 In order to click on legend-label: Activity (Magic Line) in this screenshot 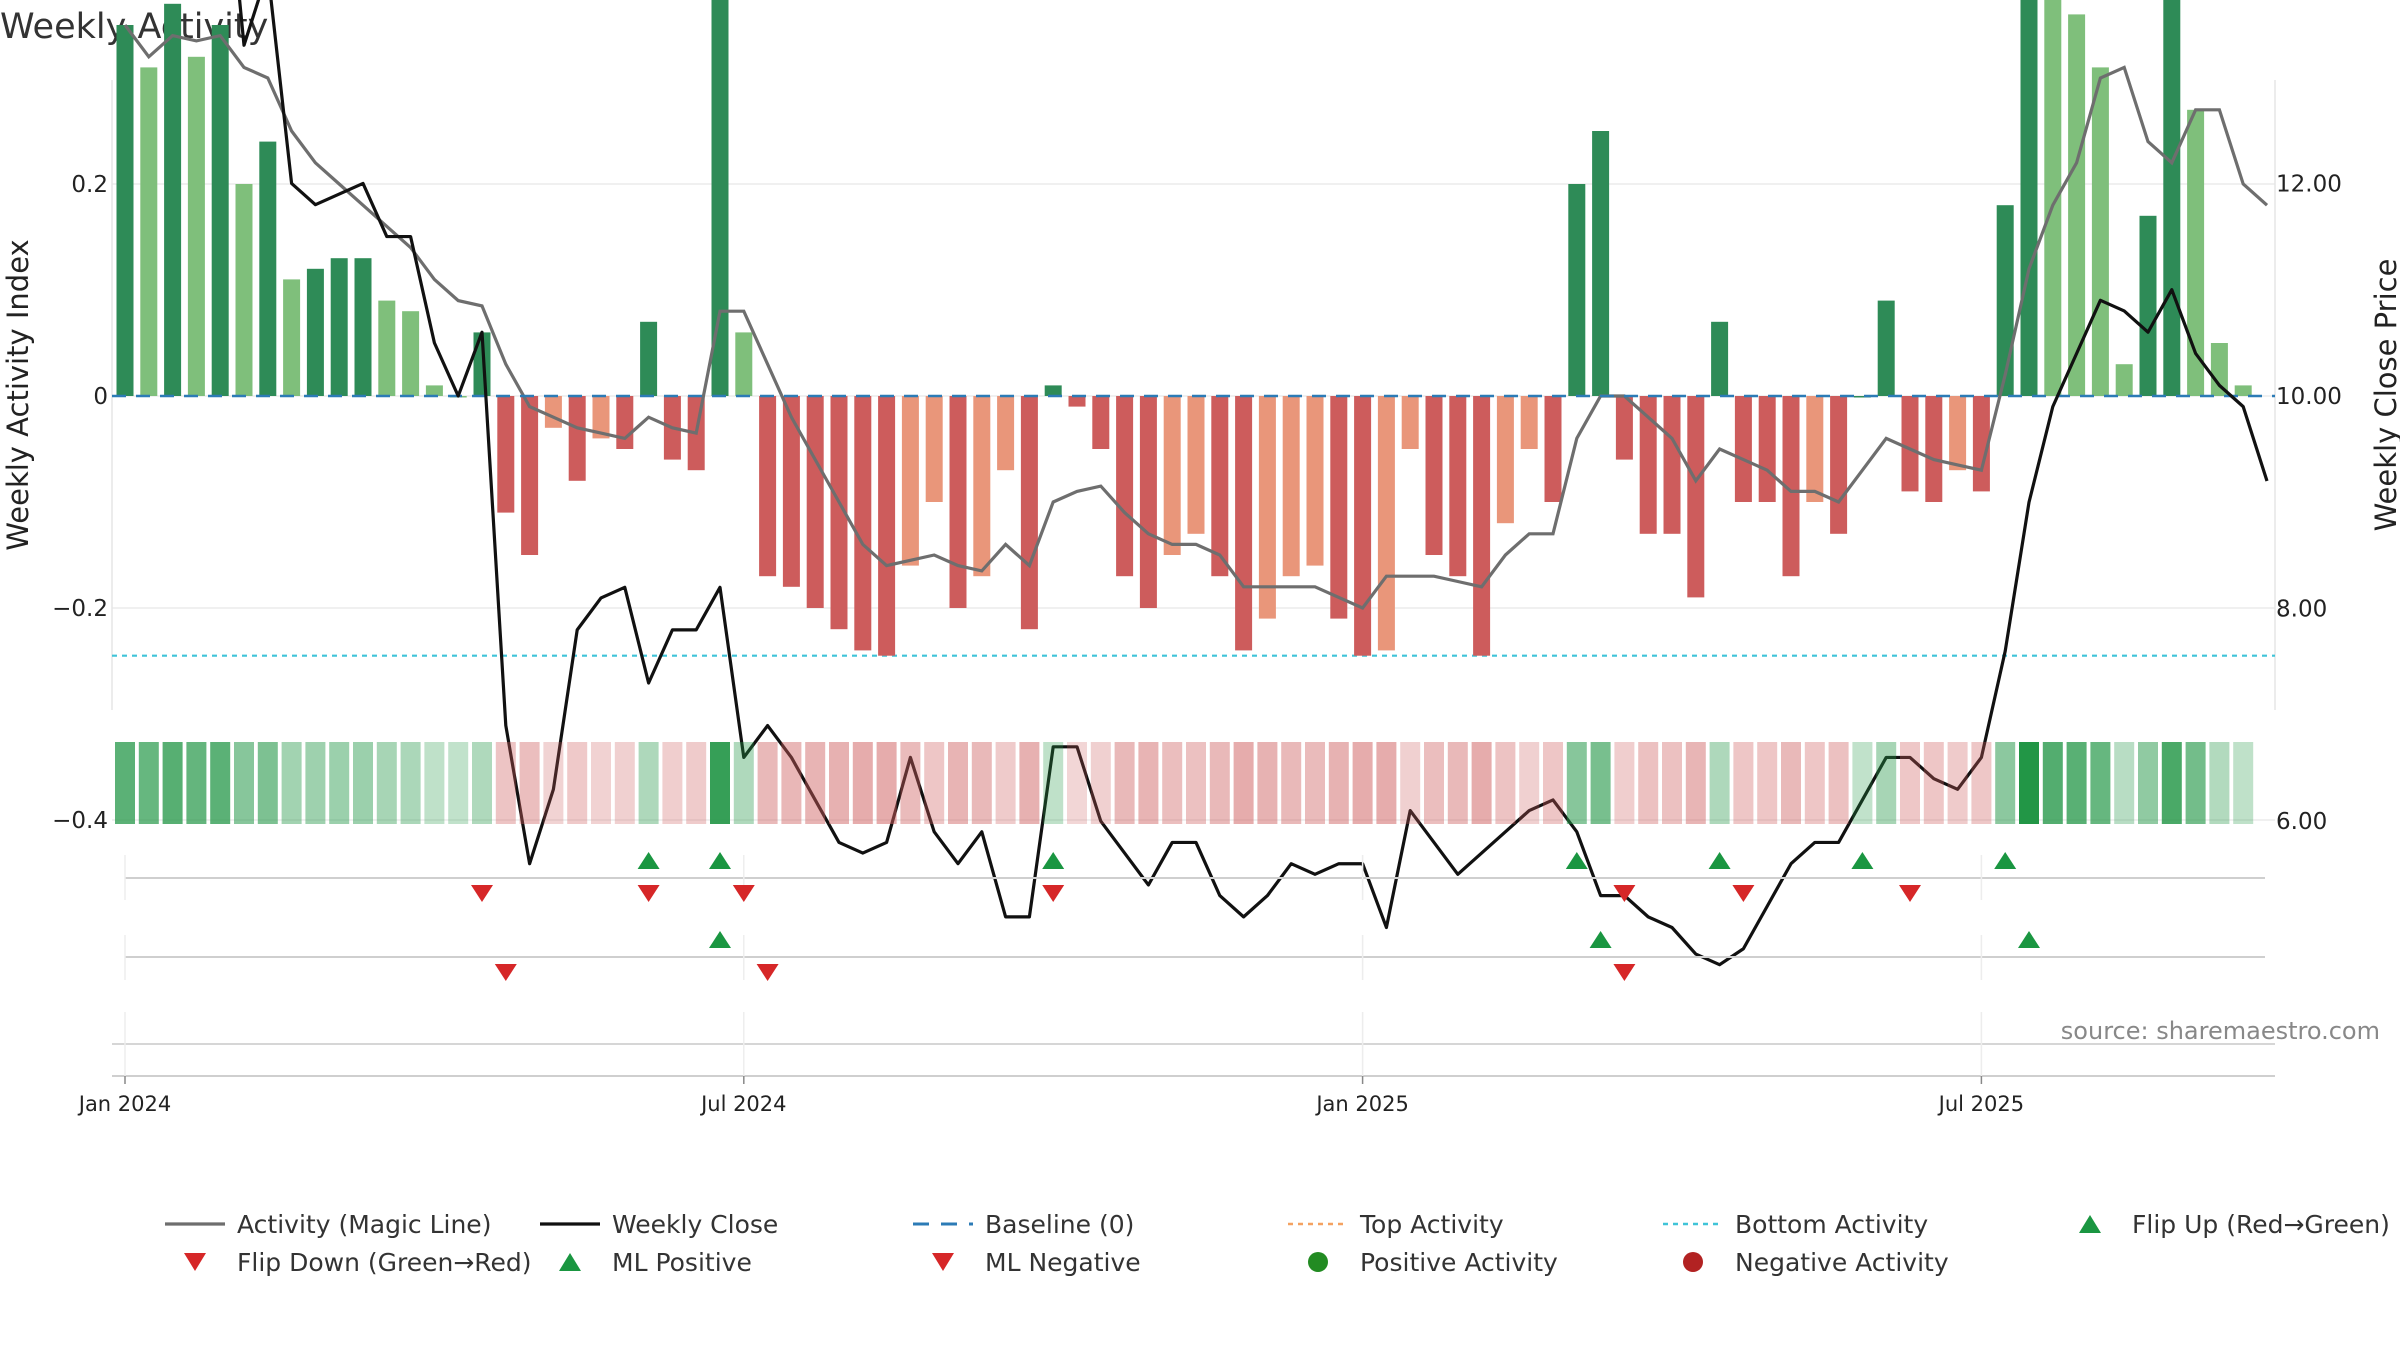, I will do `click(364, 1224)`.